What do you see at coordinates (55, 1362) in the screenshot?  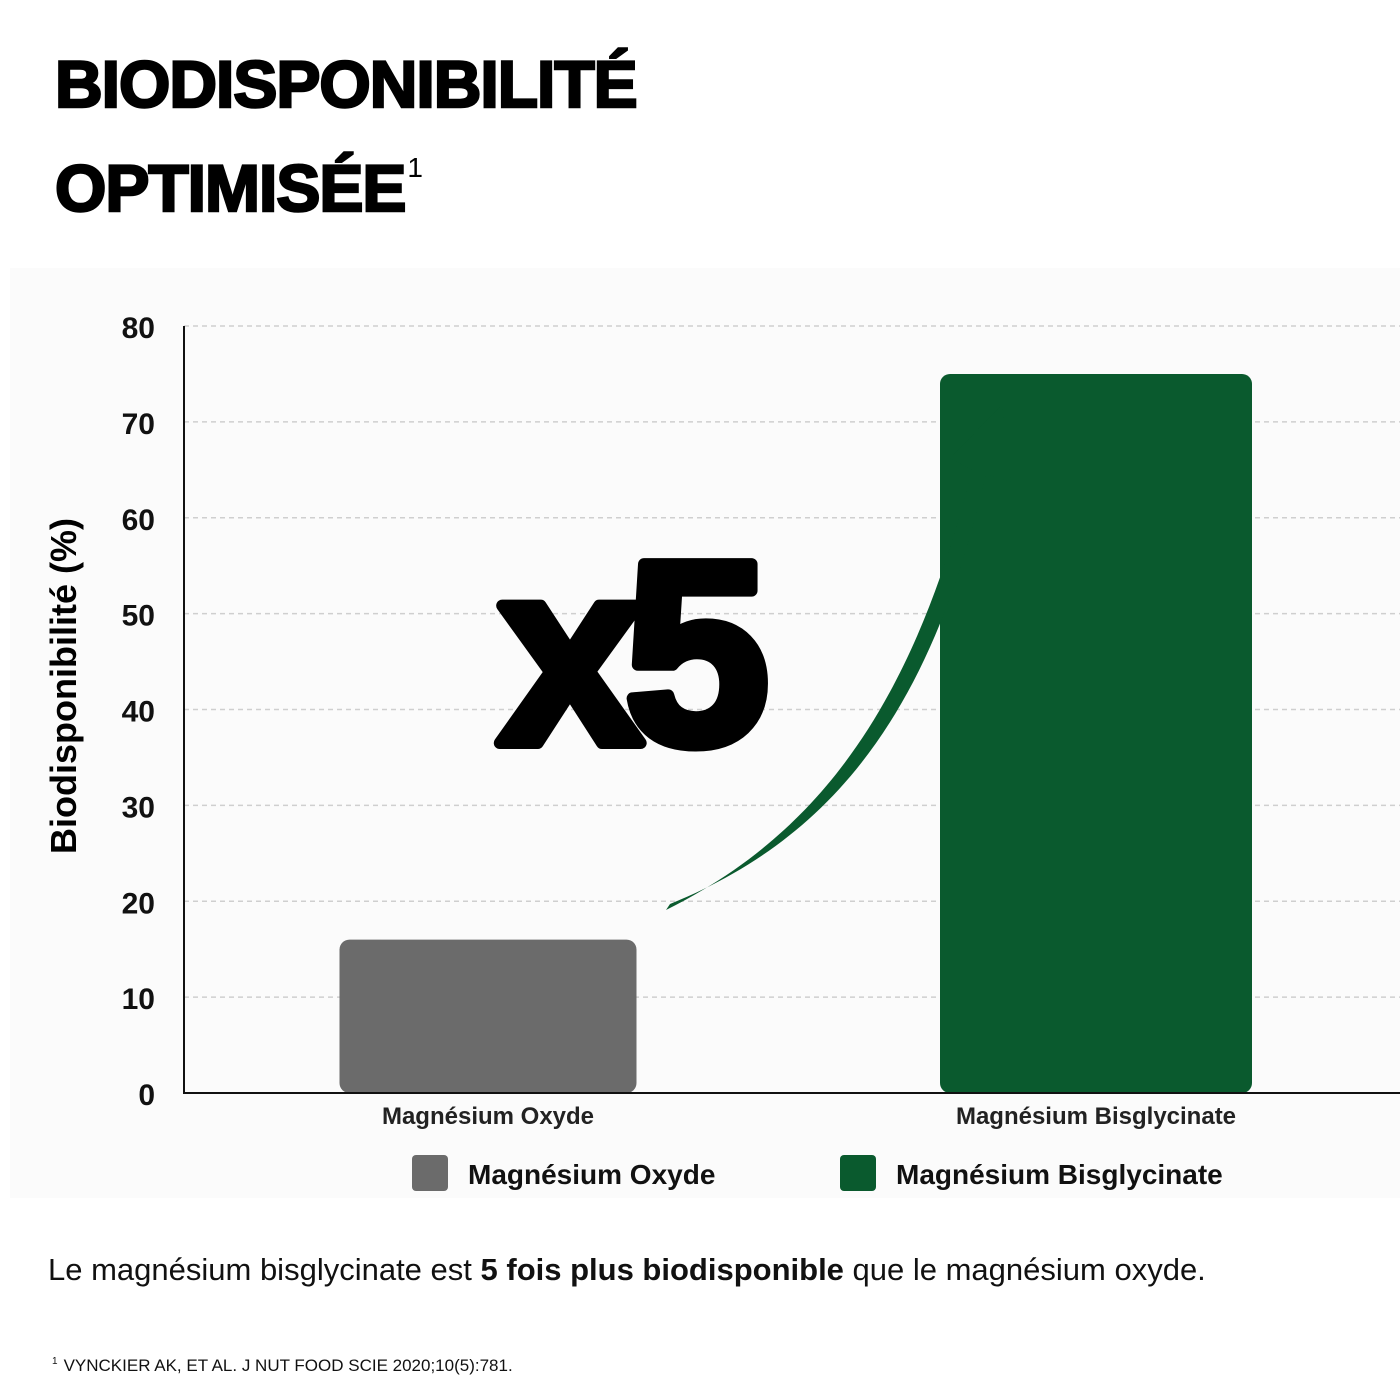 I see `footnote-marker: 1` at bounding box center [55, 1362].